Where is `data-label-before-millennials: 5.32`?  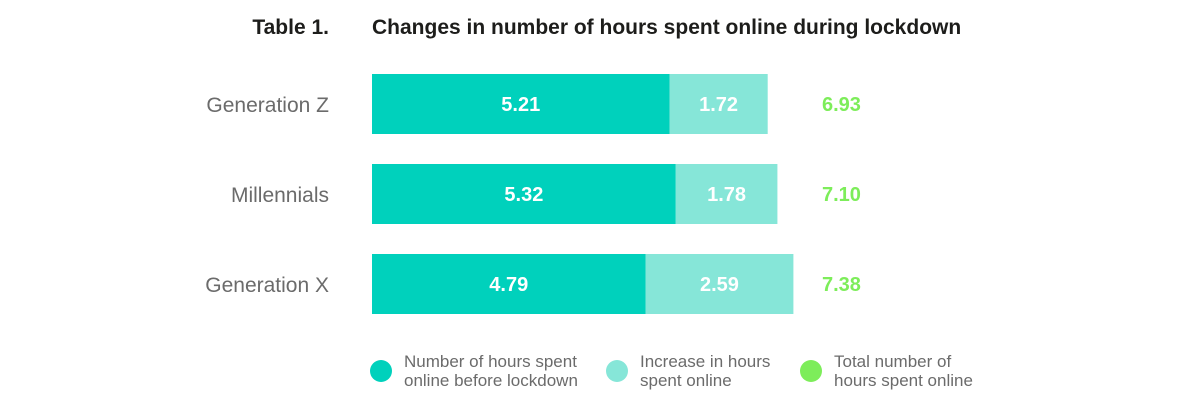 data-label-before-millennials: 5.32 is located at coordinates (523, 195).